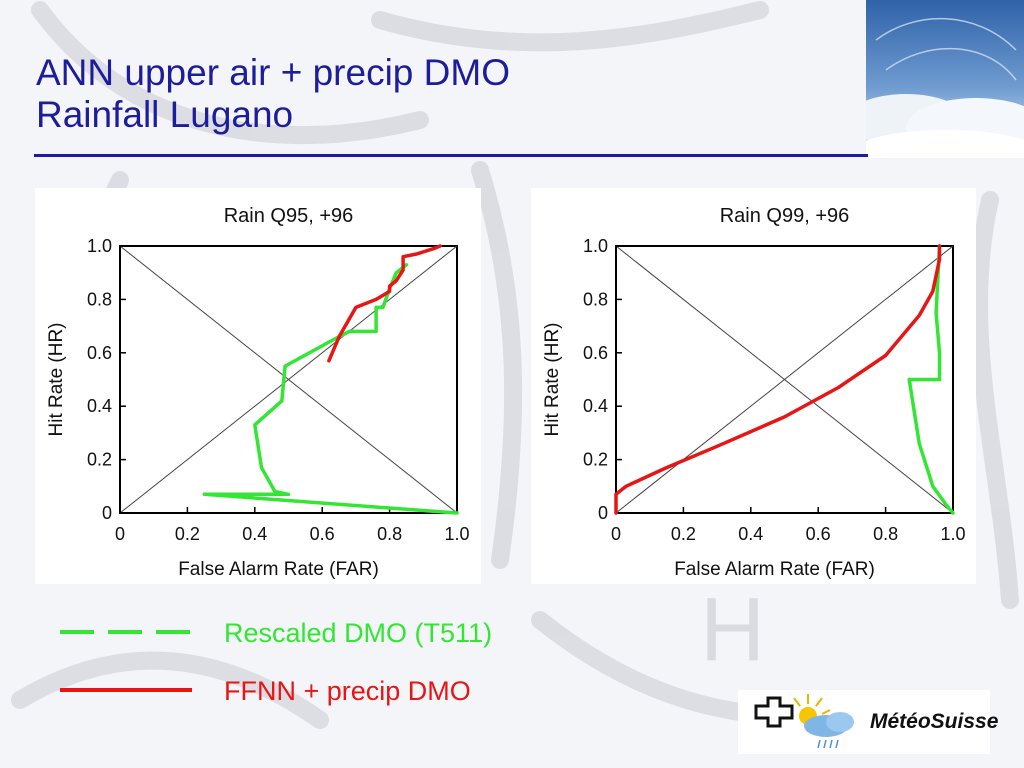  Describe the element at coordinates (934, 721) in the screenshot. I see `logo-text: MétéoSuisse` at that location.